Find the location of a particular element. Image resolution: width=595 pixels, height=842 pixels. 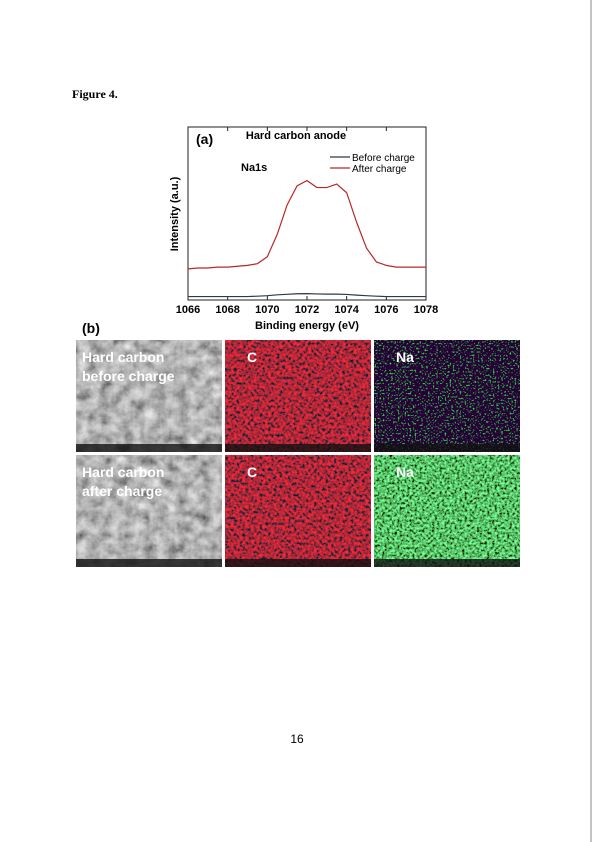

x-tick-label: 1068 is located at coordinates (227, 310).